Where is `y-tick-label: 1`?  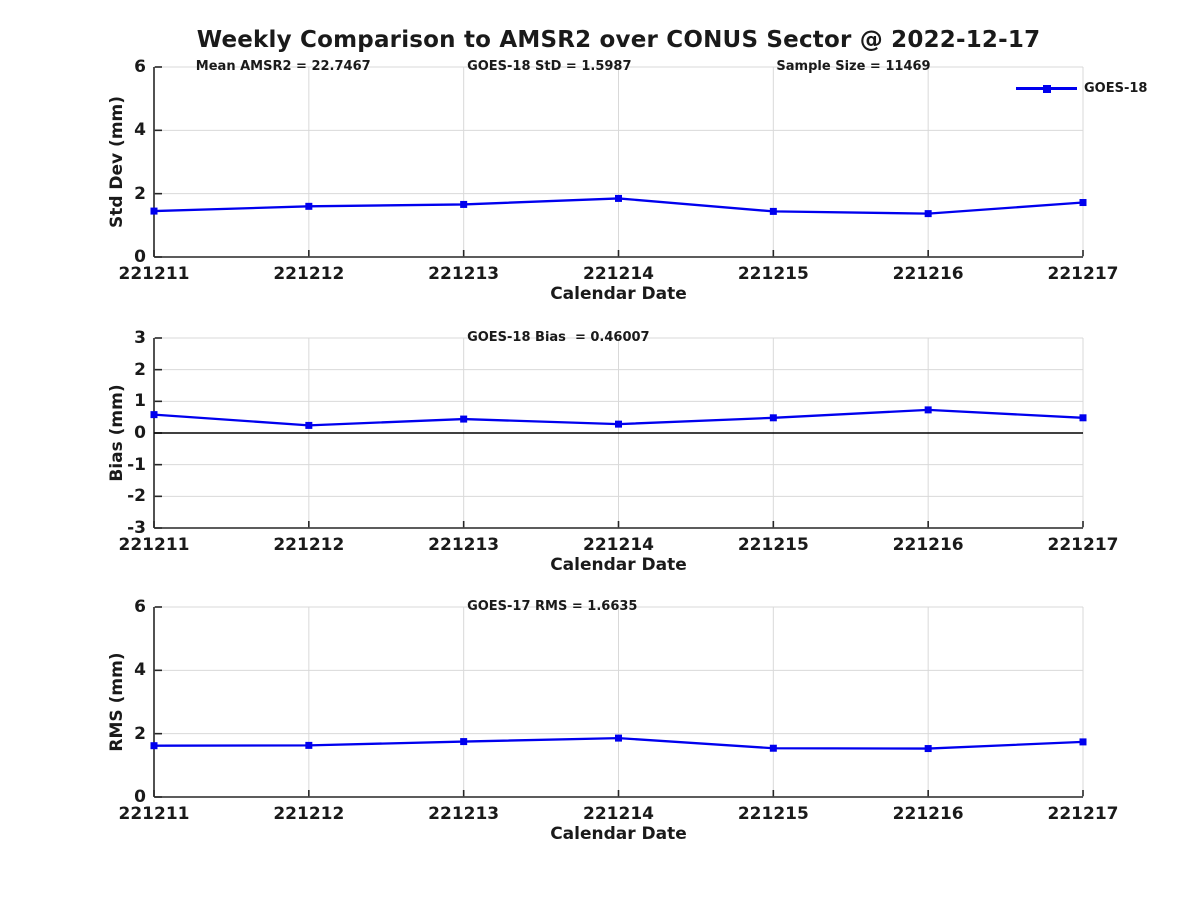
y-tick-label: 1 is located at coordinates (140, 401).